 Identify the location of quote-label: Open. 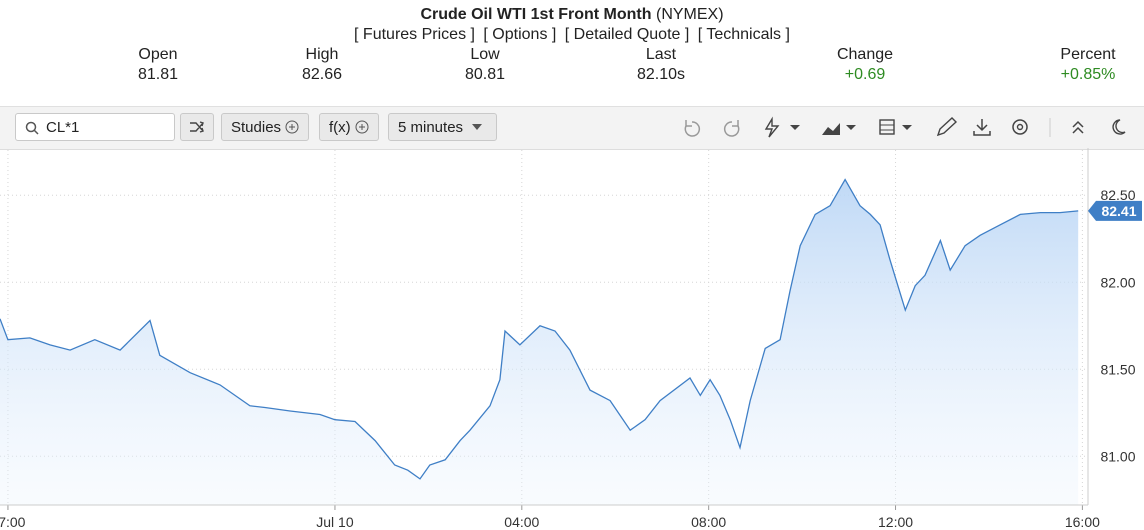
(158, 54).